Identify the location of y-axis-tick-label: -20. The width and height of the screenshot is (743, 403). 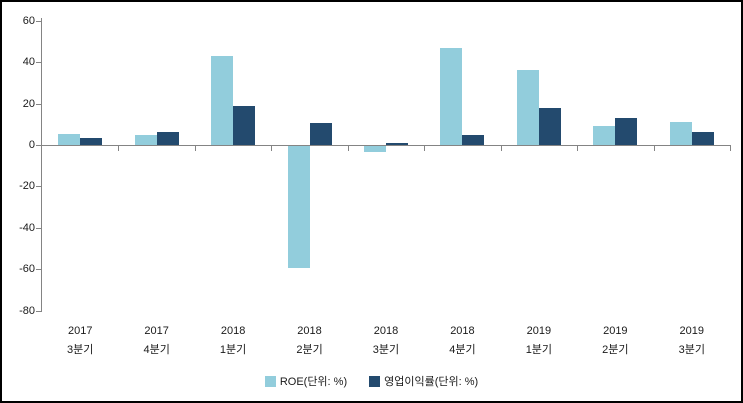
(27, 186).